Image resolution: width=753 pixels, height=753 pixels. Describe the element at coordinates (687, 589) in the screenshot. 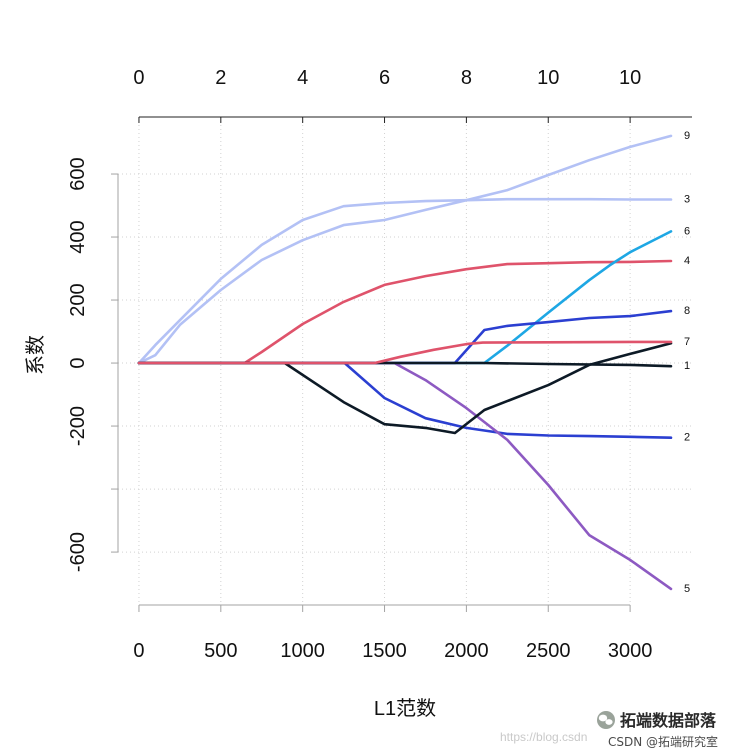

I see `coefficient-path-label: 5` at that location.